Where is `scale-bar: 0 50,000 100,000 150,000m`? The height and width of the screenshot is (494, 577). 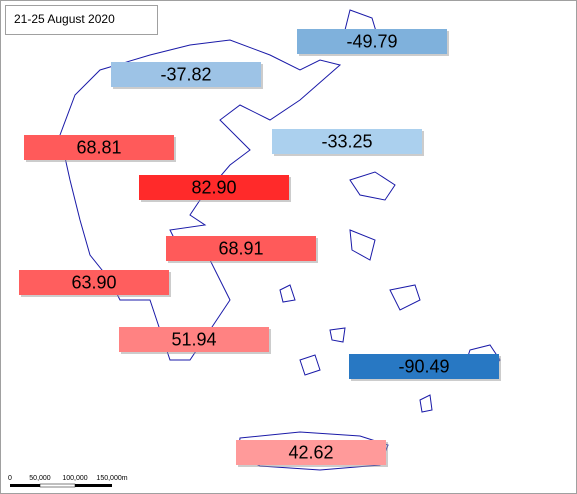 scale-bar: 0 50,000 100,000 150,000m is located at coordinates (68, 481).